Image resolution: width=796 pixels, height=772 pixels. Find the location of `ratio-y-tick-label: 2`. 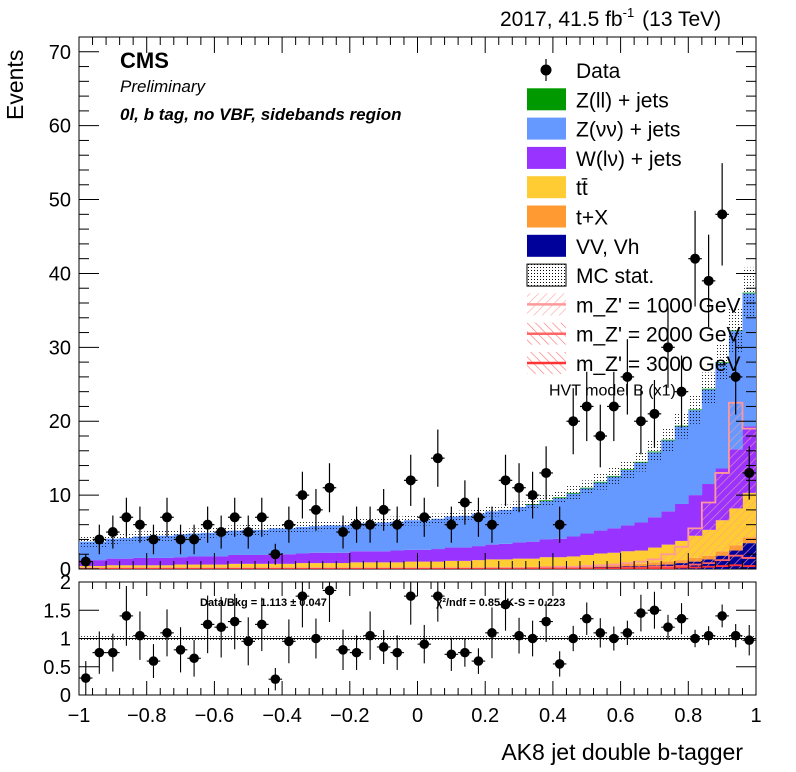

ratio-y-tick-label: 2 is located at coordinates (65, 583).